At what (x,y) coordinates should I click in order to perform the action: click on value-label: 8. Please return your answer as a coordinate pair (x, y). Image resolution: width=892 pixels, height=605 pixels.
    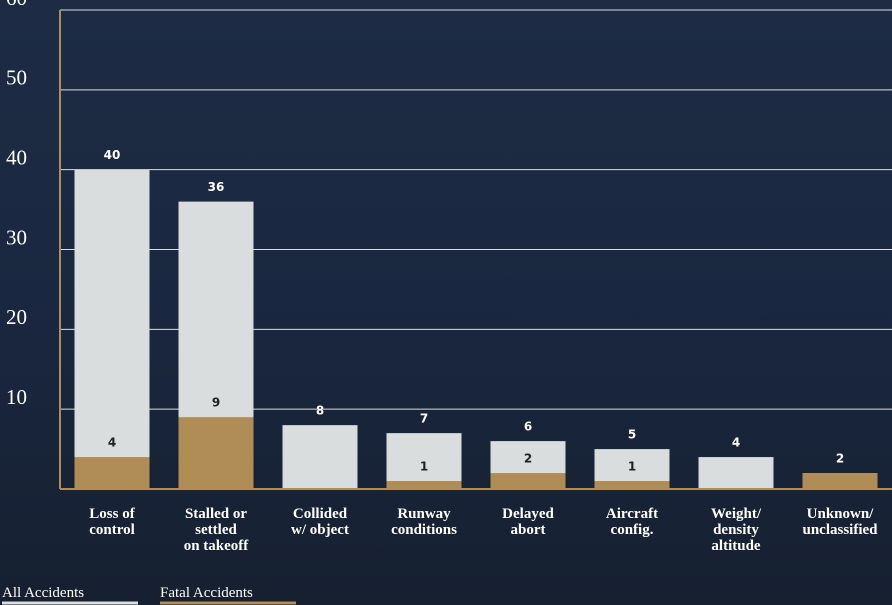
    Looking at the image, I should click on (320, 411).